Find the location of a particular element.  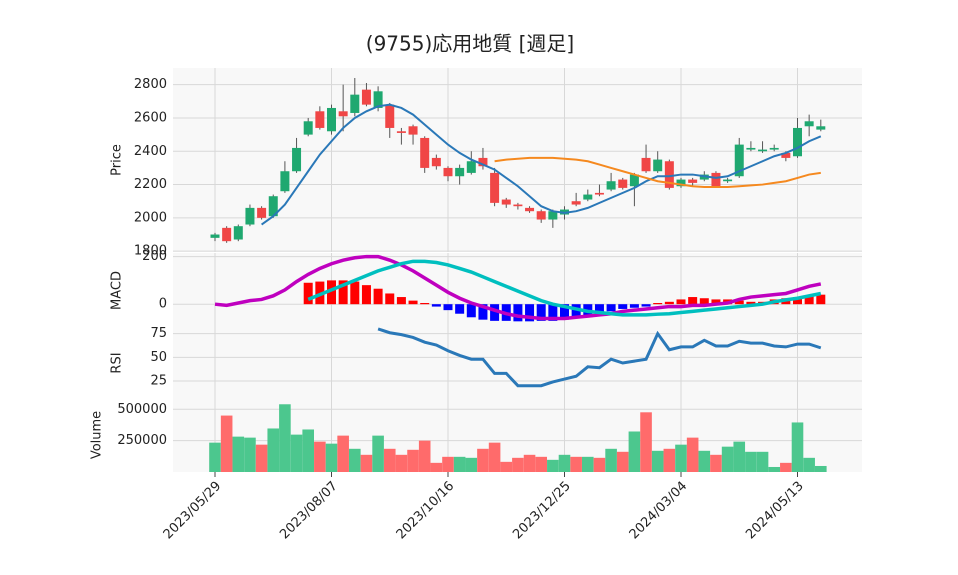

y-tick-label: 2600 is located at coordinates (150, 117).